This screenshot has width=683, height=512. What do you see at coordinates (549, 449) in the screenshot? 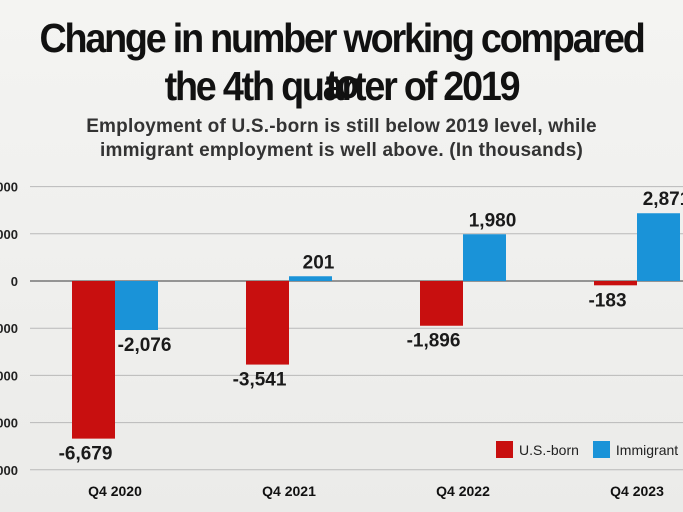
I see `legend-label-us-born: U.S.-born` at bounding box center [549, 449].